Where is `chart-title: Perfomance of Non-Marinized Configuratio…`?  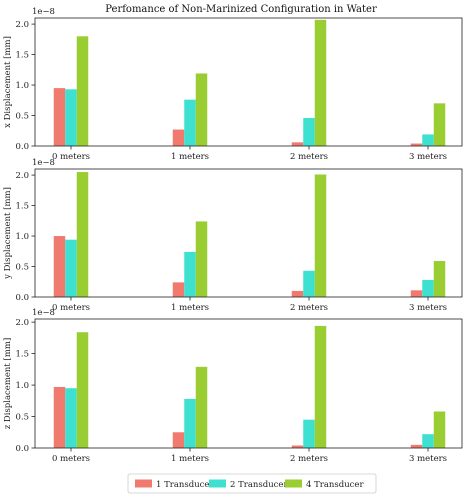 chart-title: Perfomance of Non-Marinized Configuratio… is located at coordinates (241, 9).